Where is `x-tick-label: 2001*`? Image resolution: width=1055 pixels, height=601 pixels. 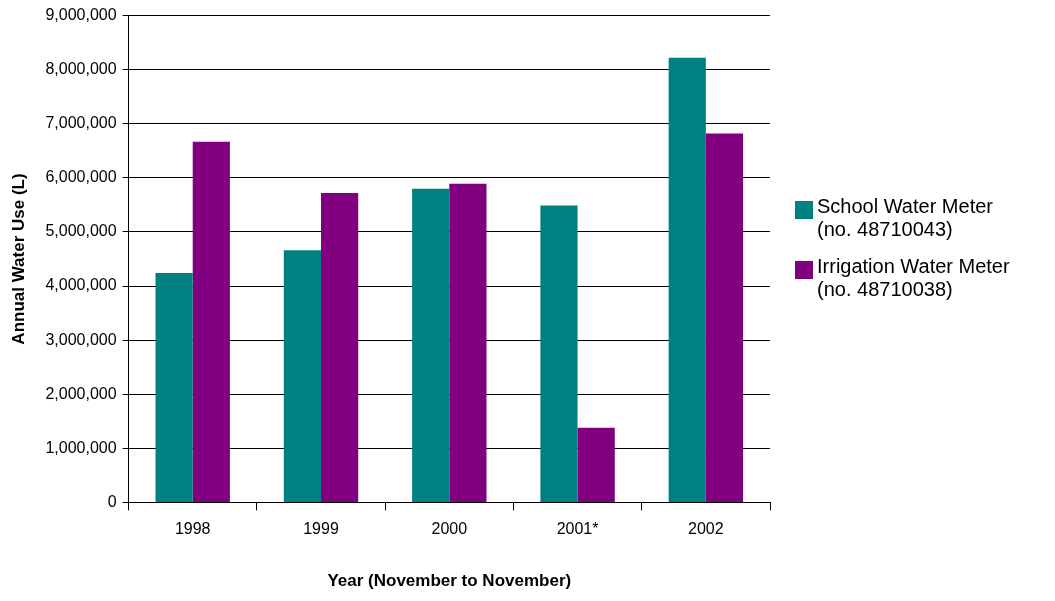 x-tick-label: 2001* is located at coordinates (577, 529).